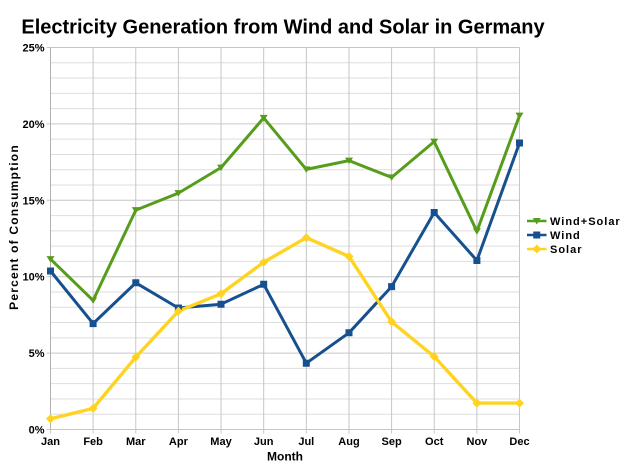  I want to click on svg-text: Sep, so click(392, 442).